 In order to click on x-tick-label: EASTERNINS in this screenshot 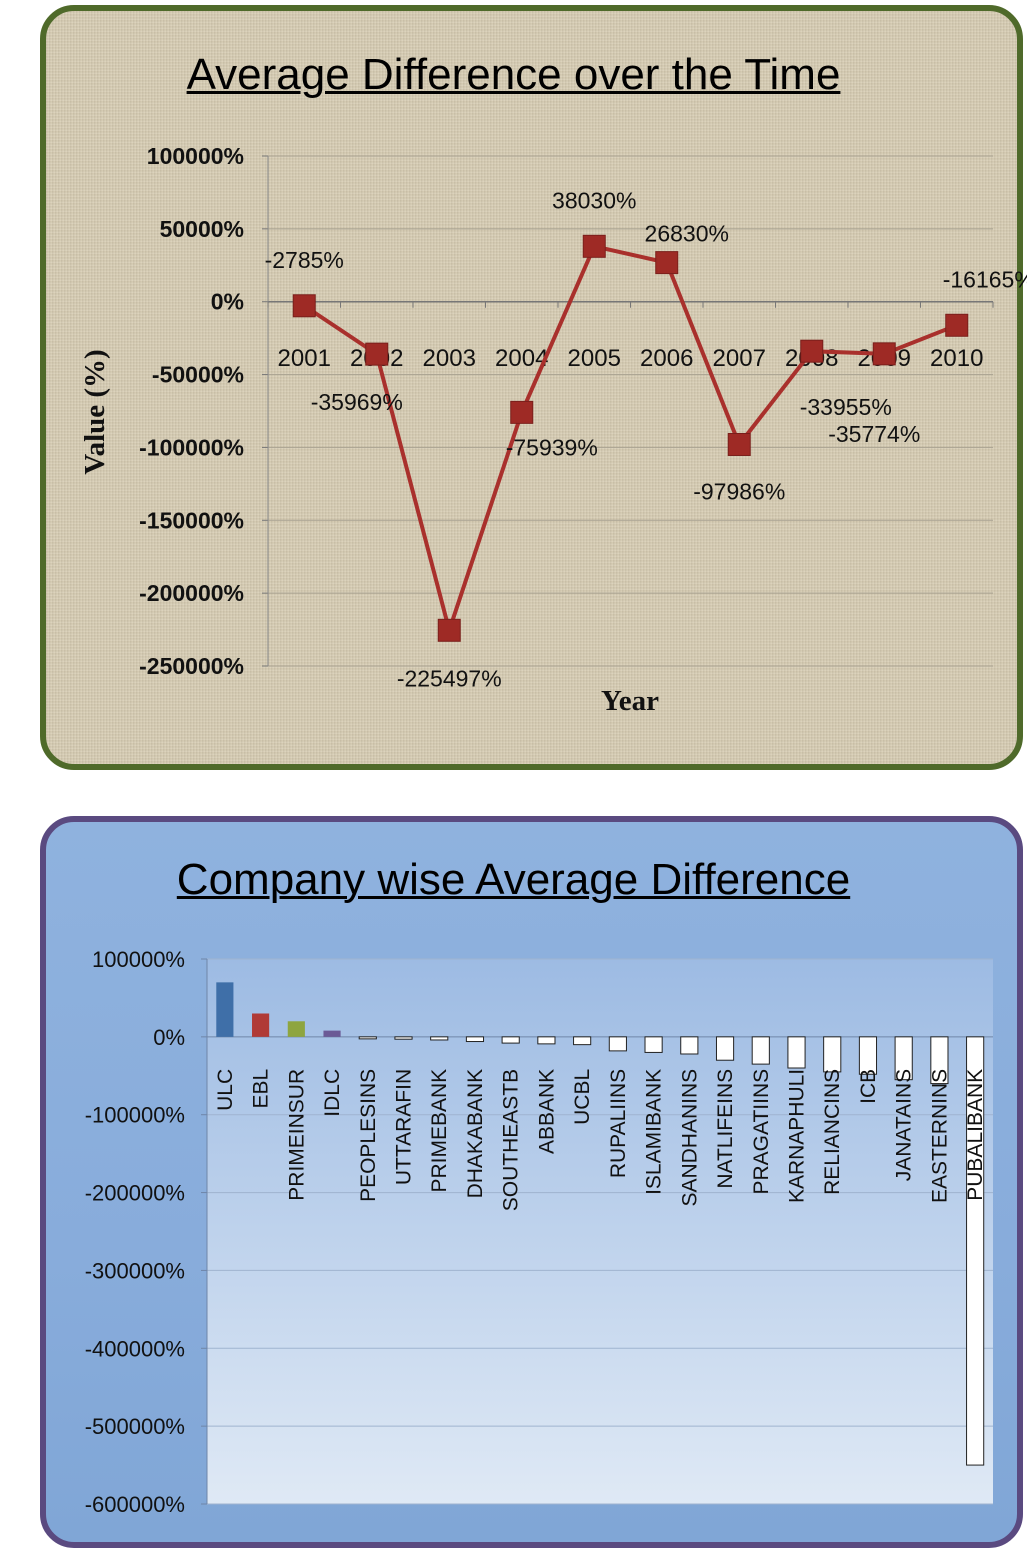, I will do `click(939, 1136)`.